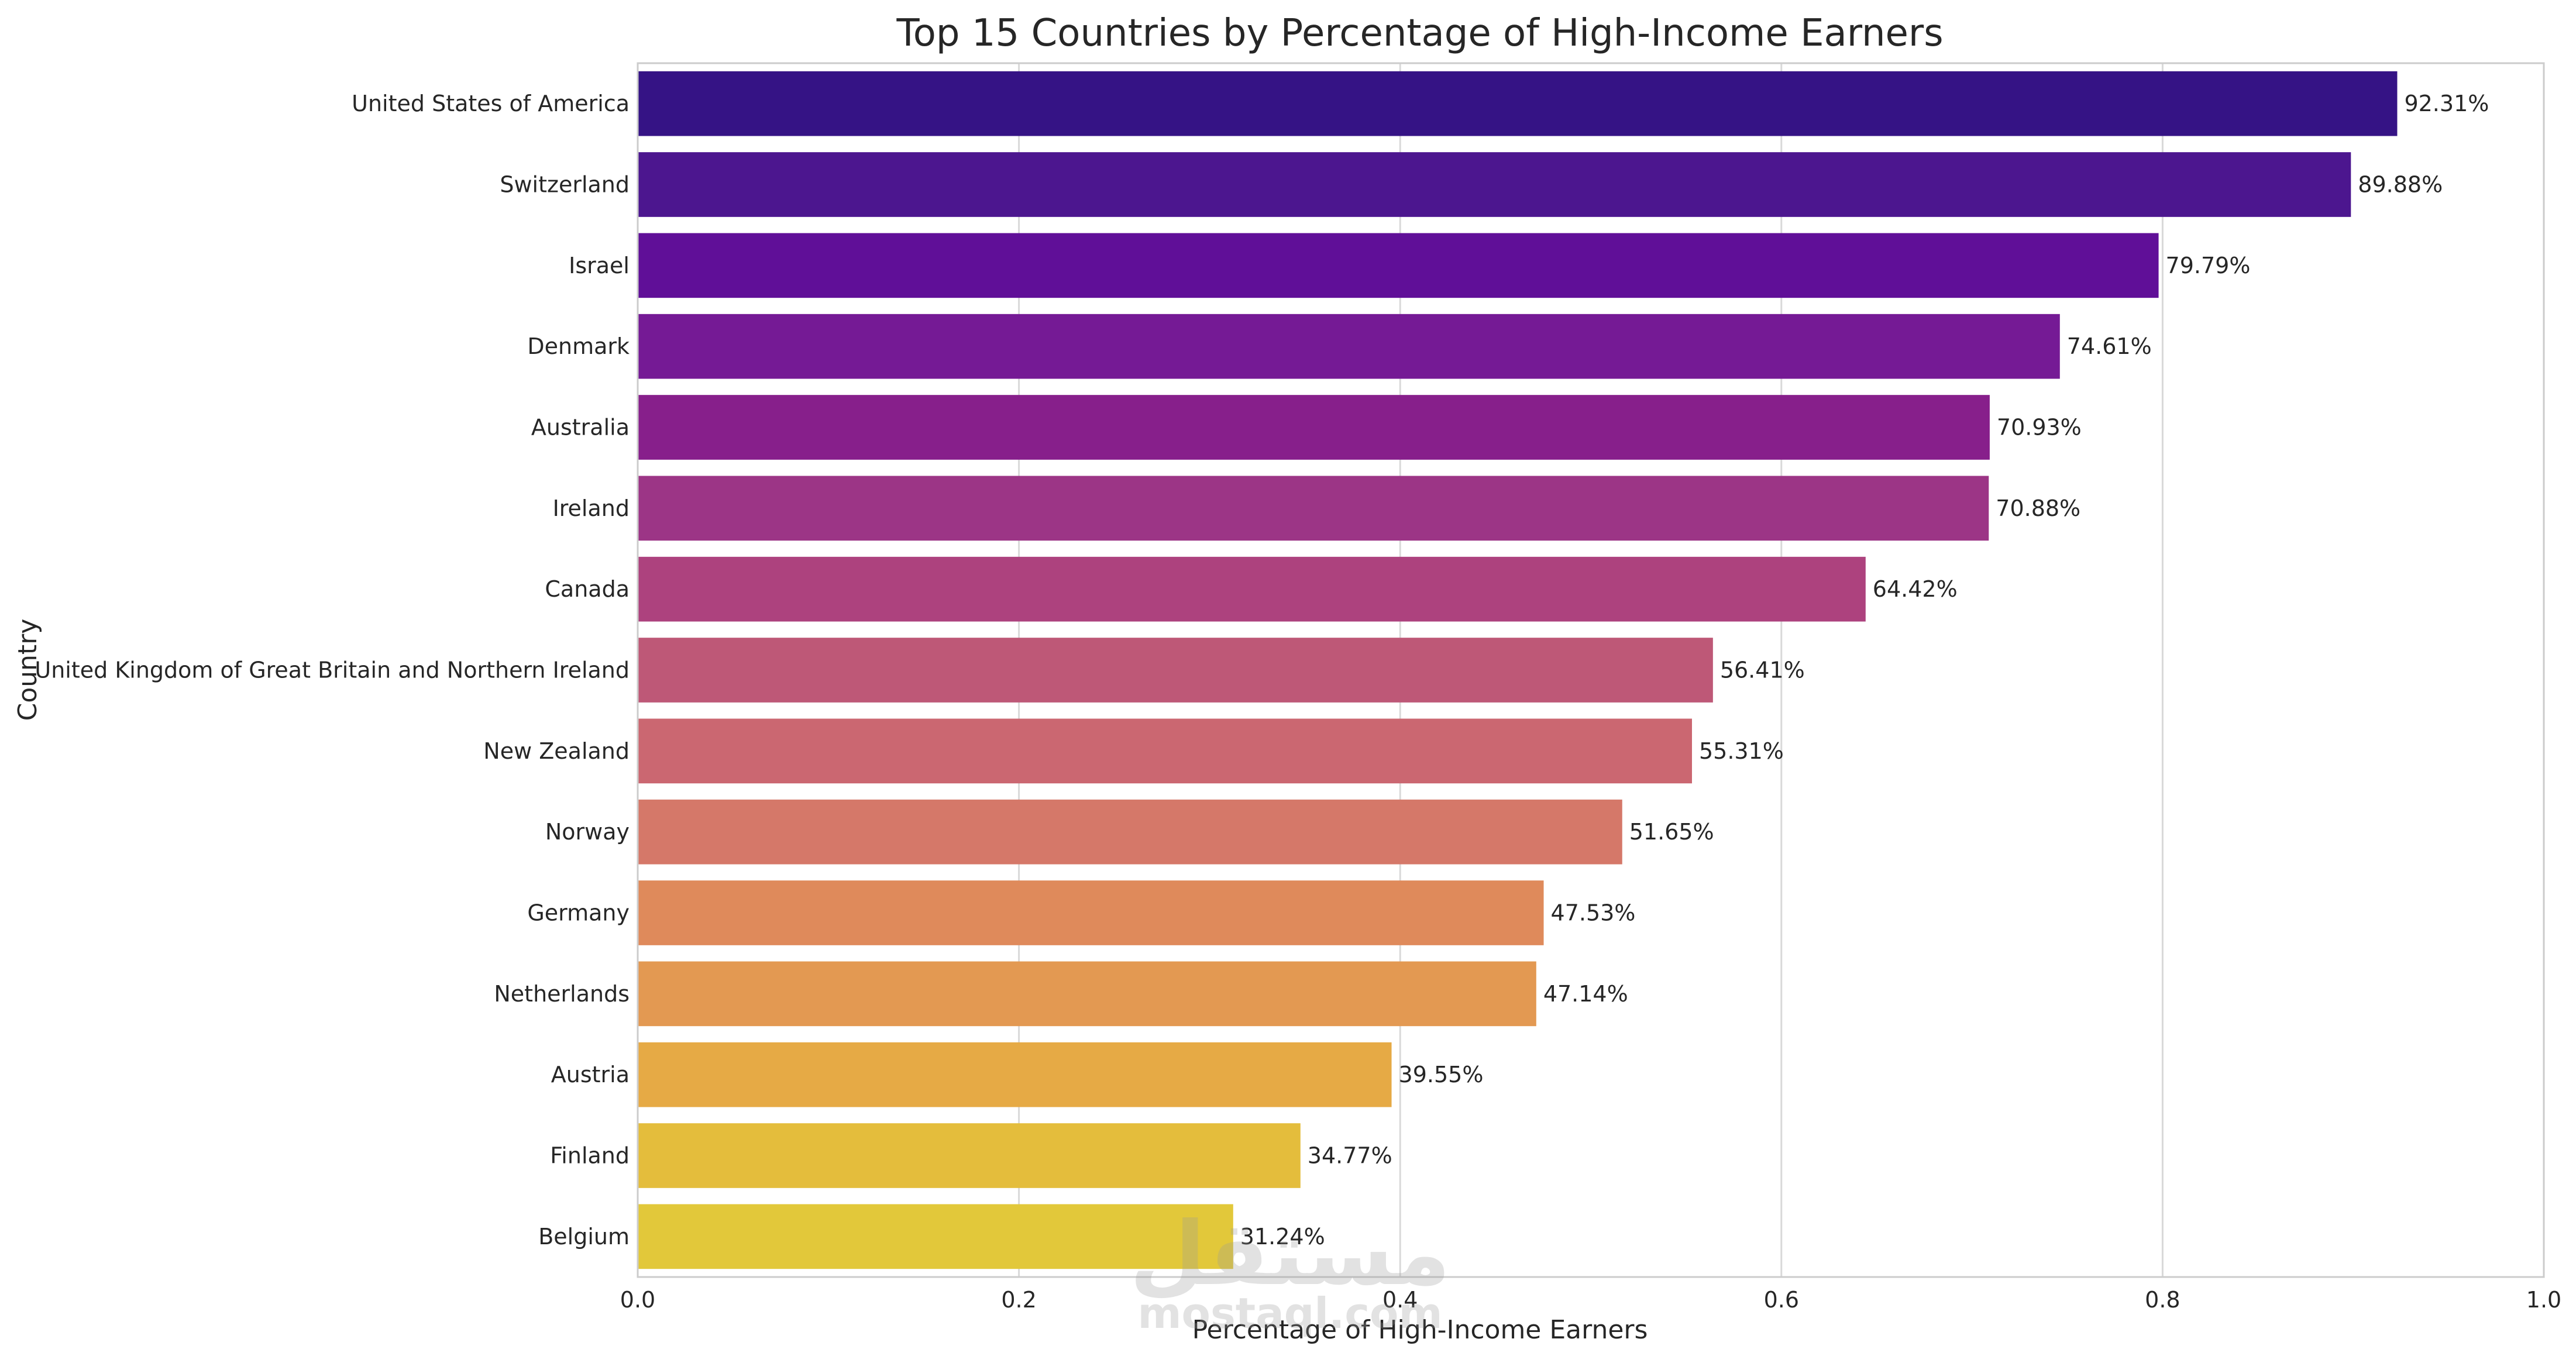 Image resolution: width=2576 pixels, height=1363 pixels. What do you see at coordinates (588, 589) in the screenshot?
I see `y-tick-label: Canada` at bounding box center [588, 589].